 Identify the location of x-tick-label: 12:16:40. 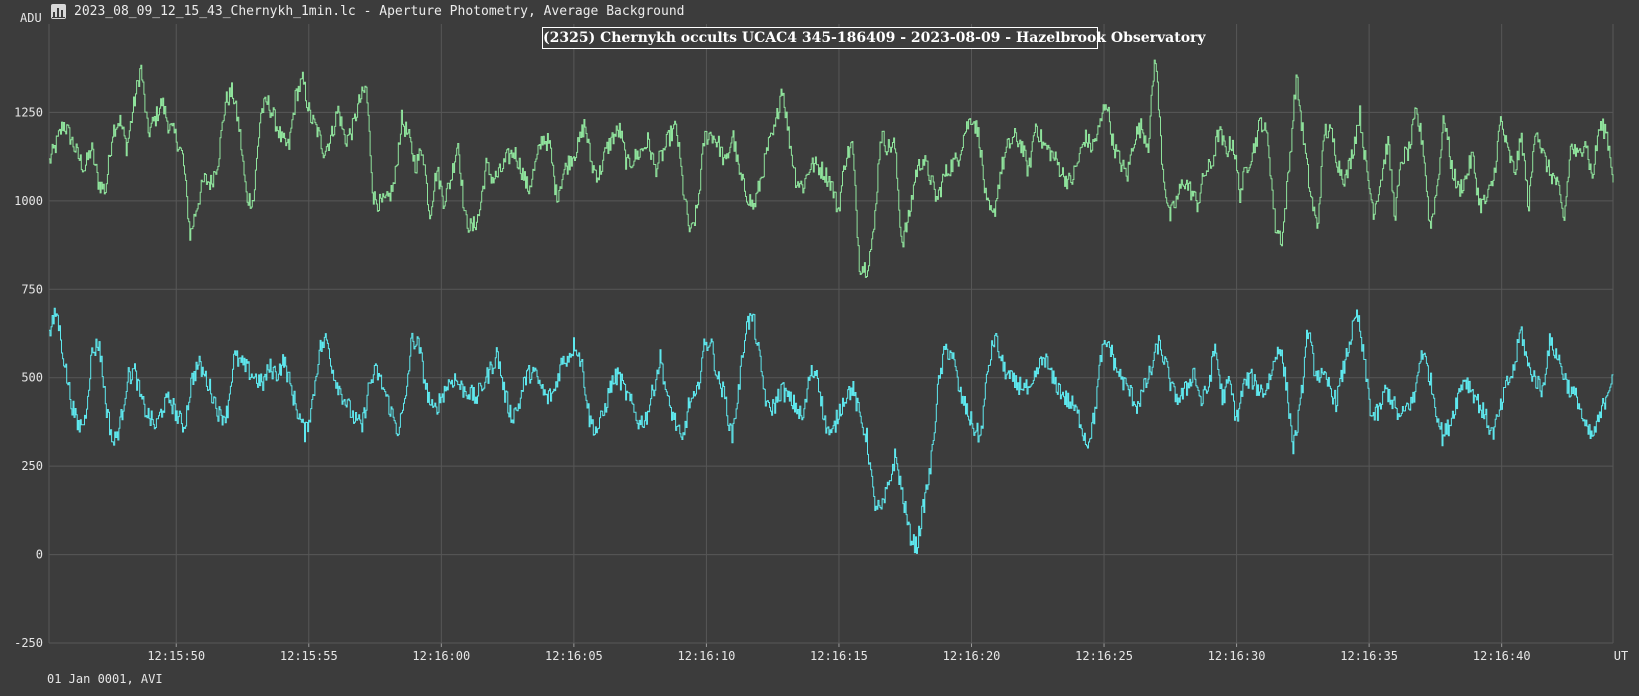
(1502, 656).